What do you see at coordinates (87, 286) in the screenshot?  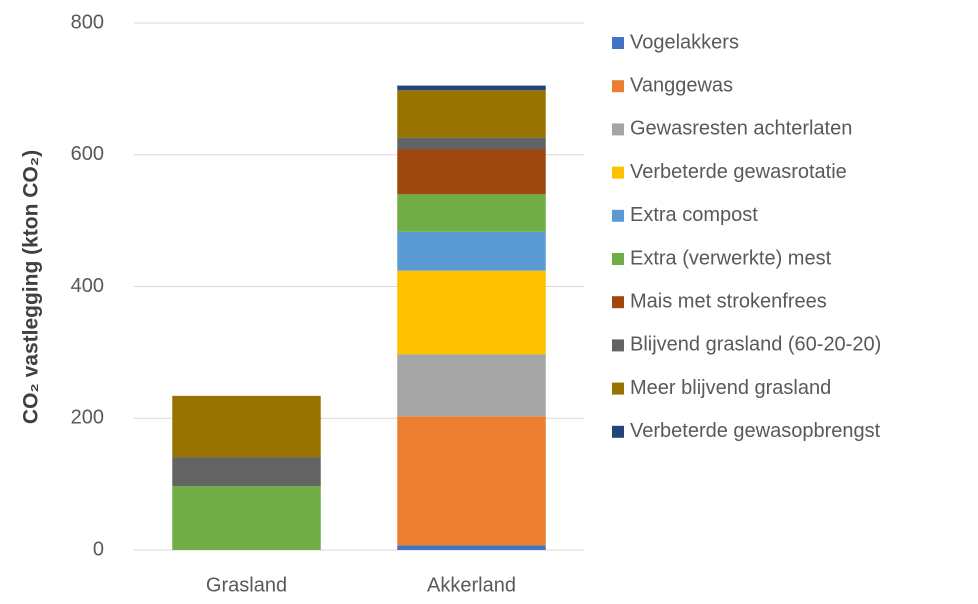 I see `y-tick-label: 400` at bounding box center [87, 286].